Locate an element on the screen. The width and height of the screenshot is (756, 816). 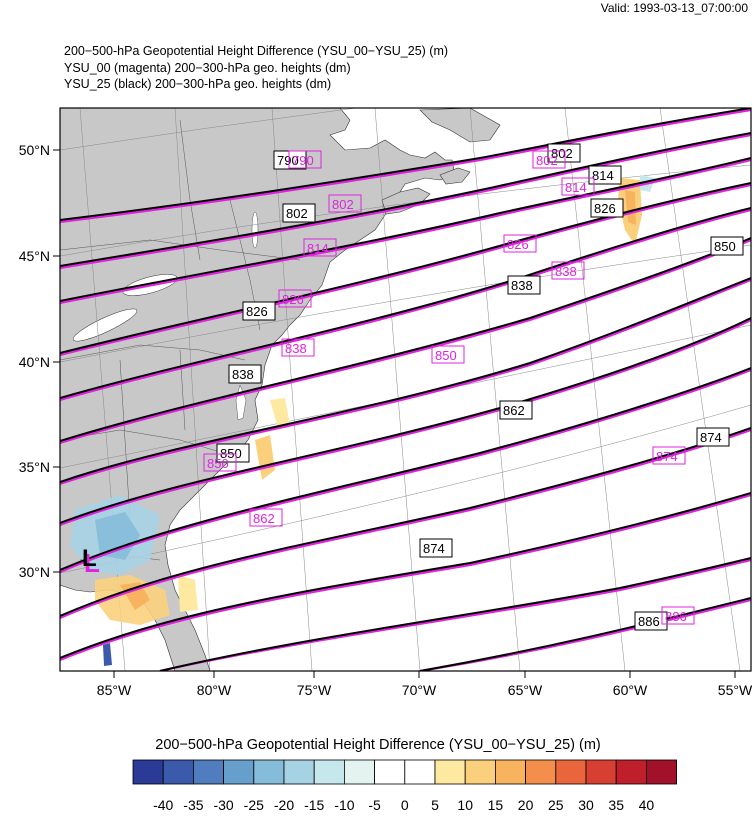
colorbar-tick-label: 15 is located at coordinates (496, 805).